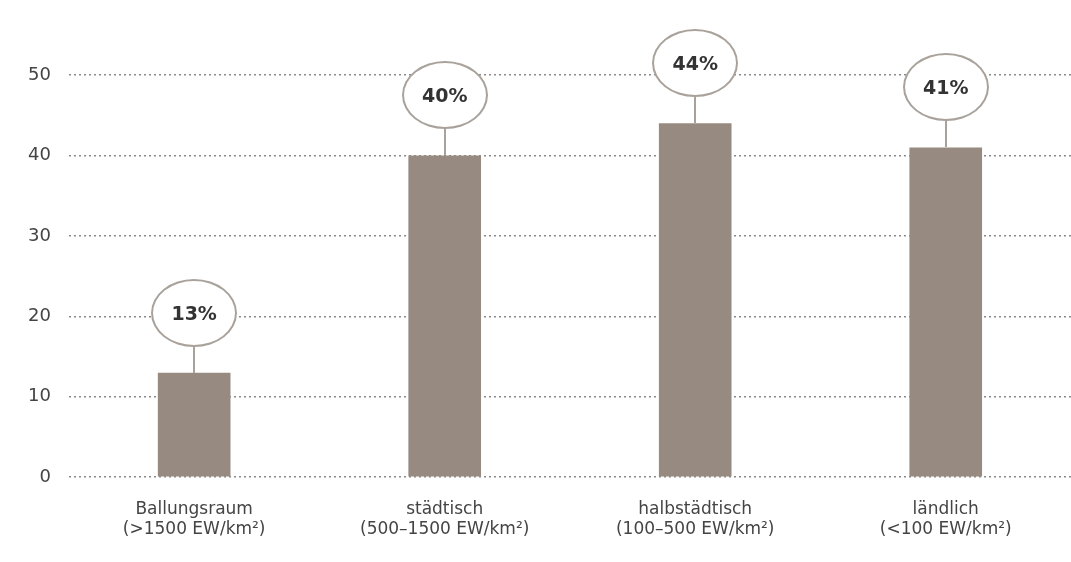 The height and width of the screenshot is (562, 1071). What do you see at coordinates (695, 518) in the screenshot?
I see `x-tick-label: halbstädtisch (100–500 EW/km²)` at bounding box center [695, 518].